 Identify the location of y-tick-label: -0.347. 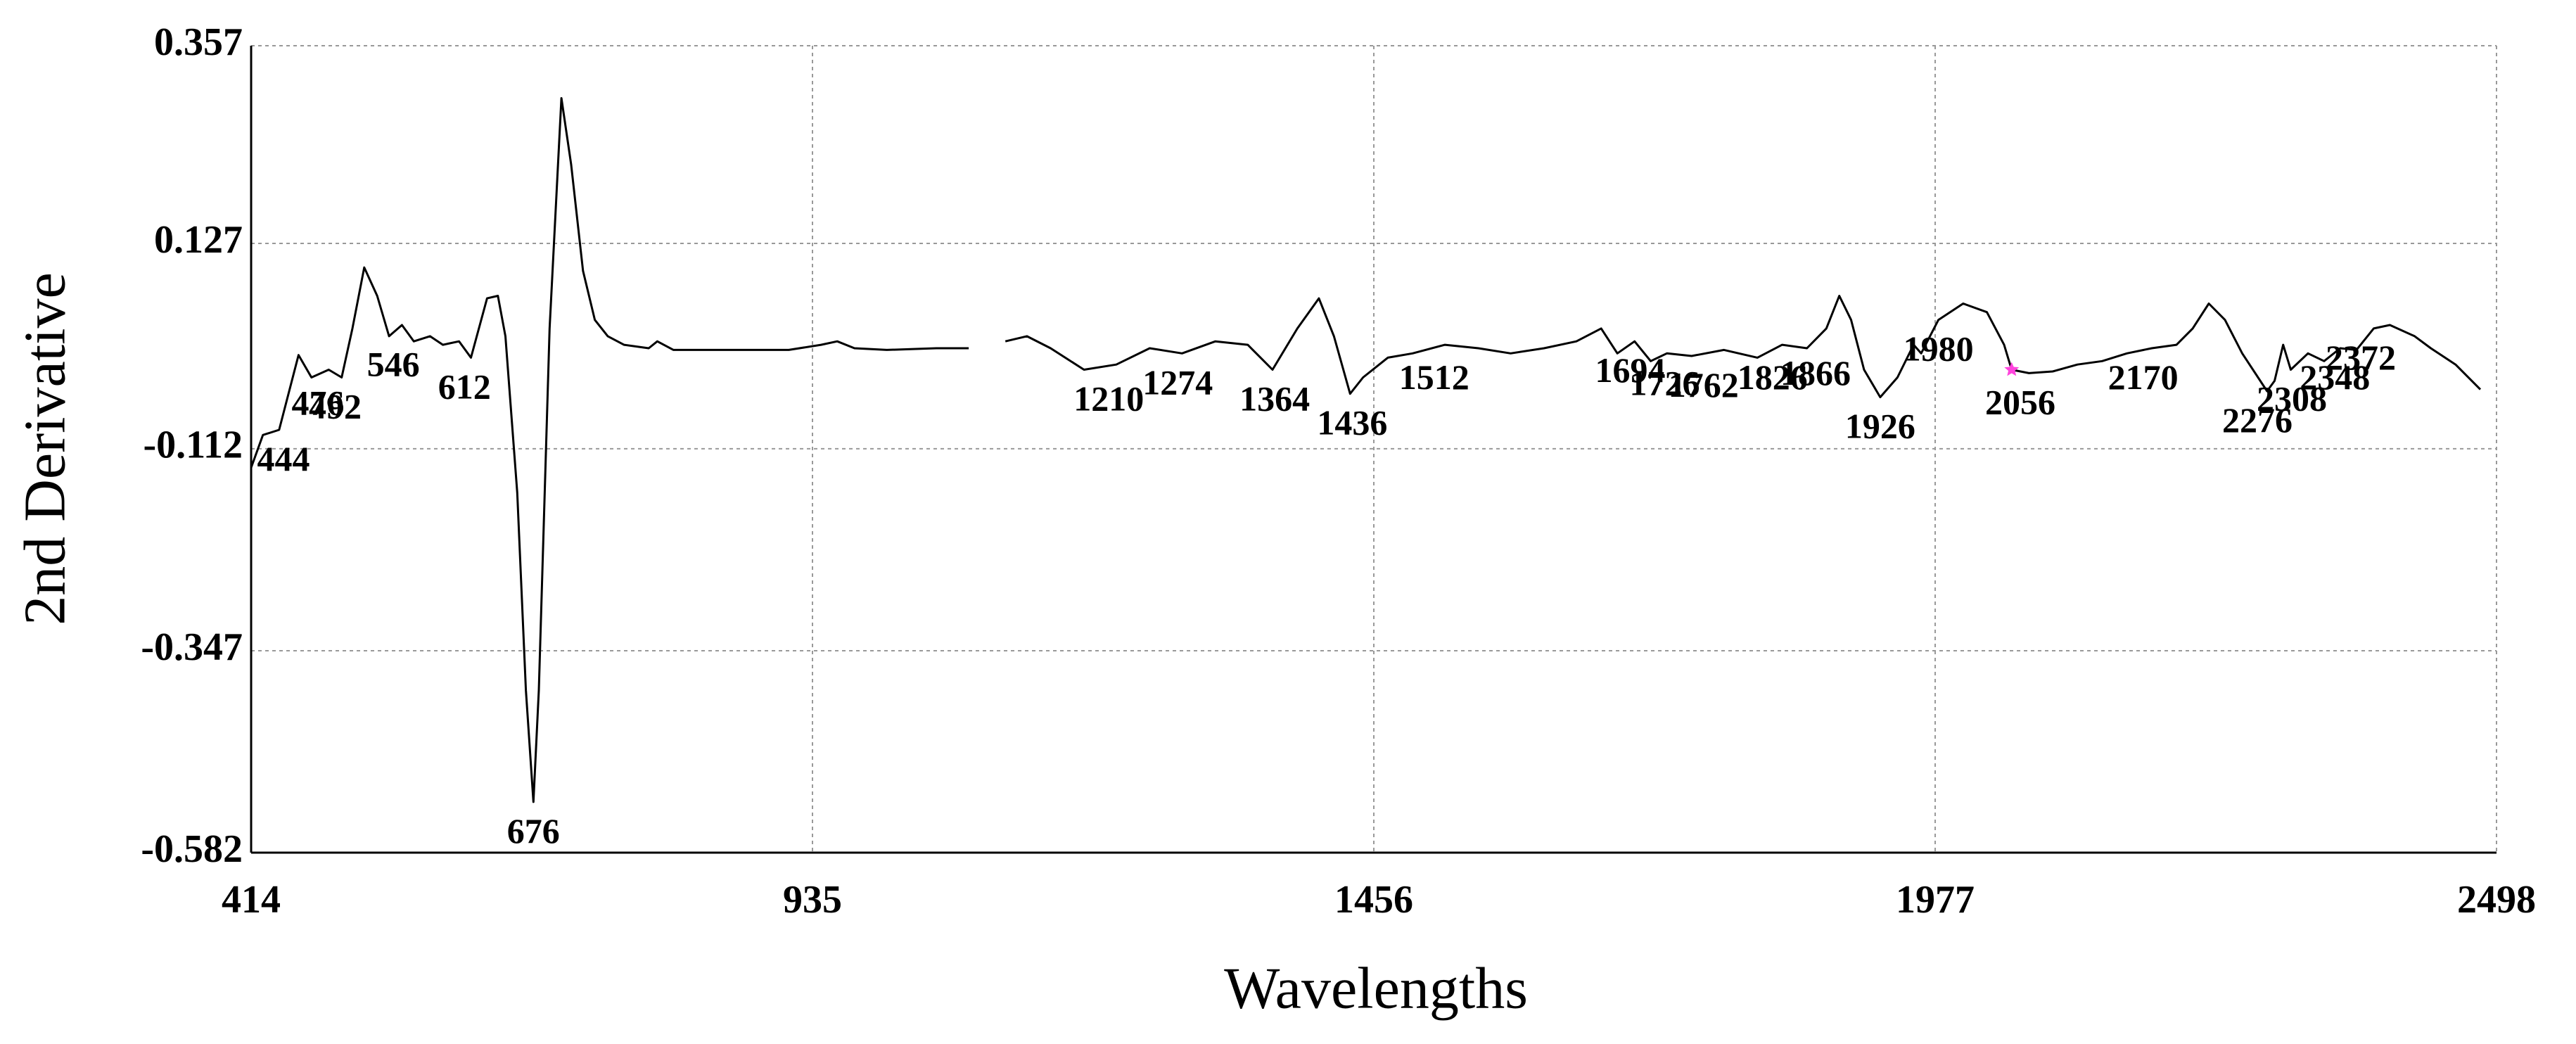
(192, 647).